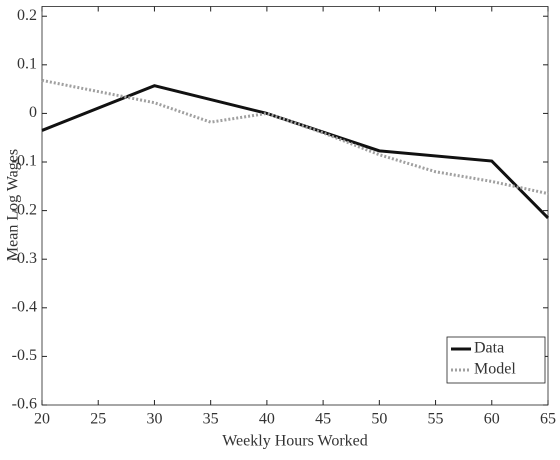 This screenshot has width=560, height=460. I want to click on legend-label: Data, so click(489, 348).